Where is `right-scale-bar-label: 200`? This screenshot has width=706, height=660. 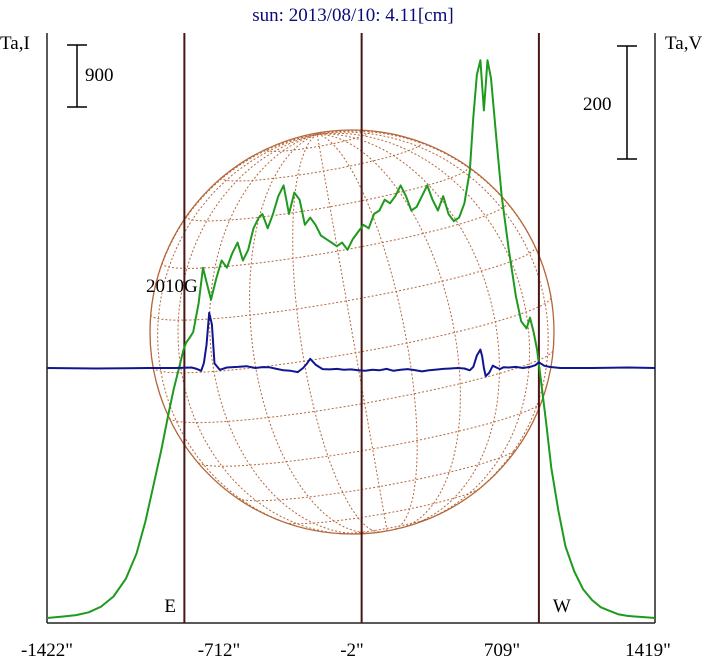 right-scale-bar-label: 200 is located at coordinates (597, 104).